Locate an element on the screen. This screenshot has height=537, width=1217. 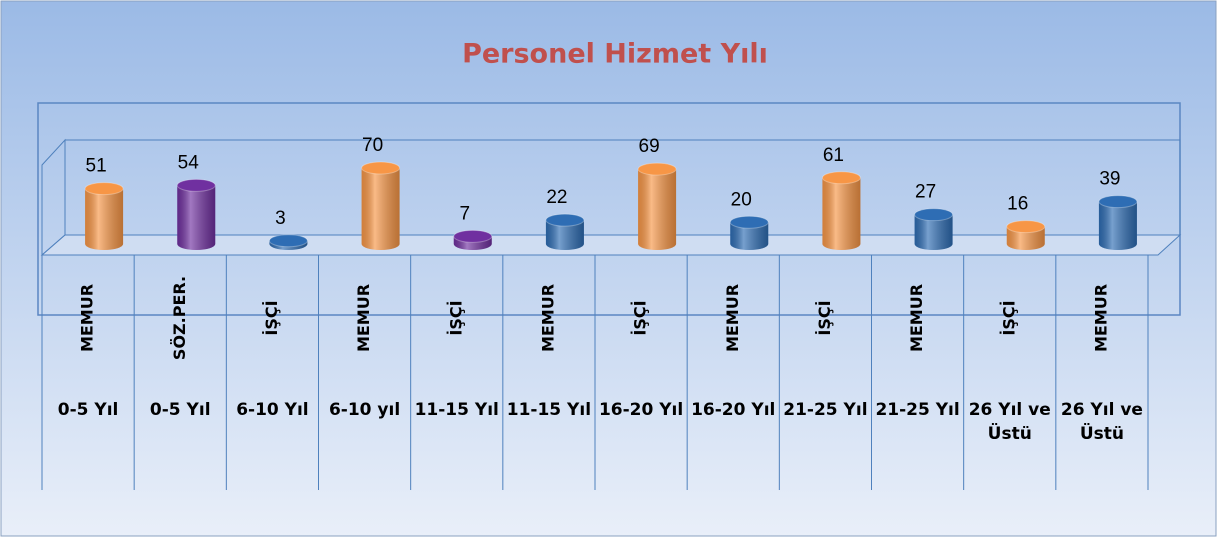
value-label: 61 is located at coordinates (833, 155).